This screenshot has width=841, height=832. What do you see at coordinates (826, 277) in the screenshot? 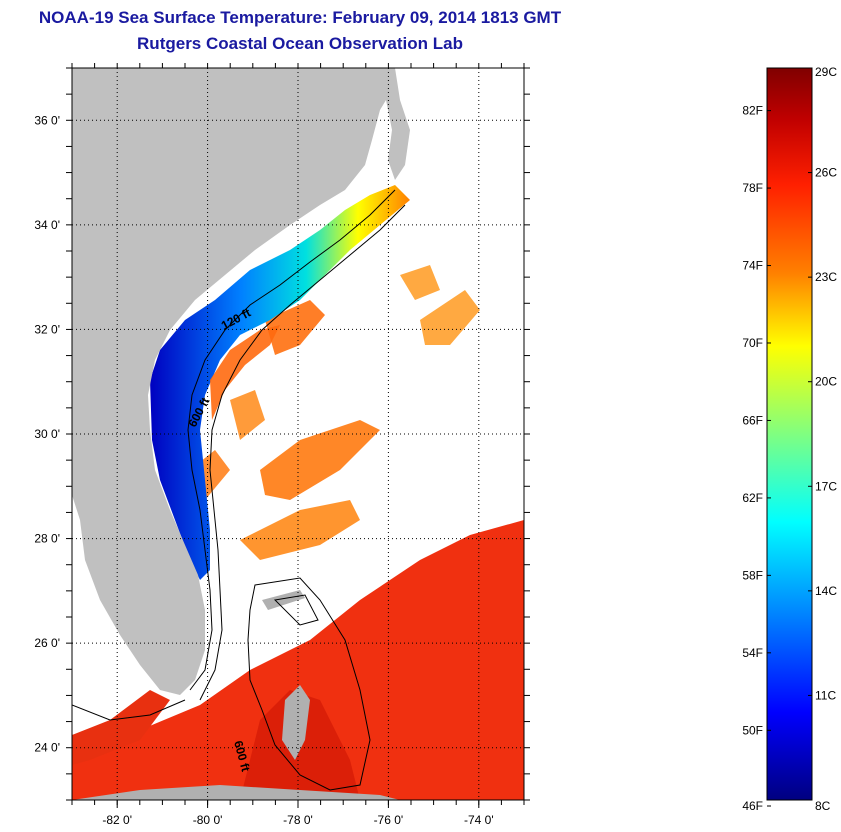
I see `colorbar-c-label: 23C` at bounding box center [826, 277].